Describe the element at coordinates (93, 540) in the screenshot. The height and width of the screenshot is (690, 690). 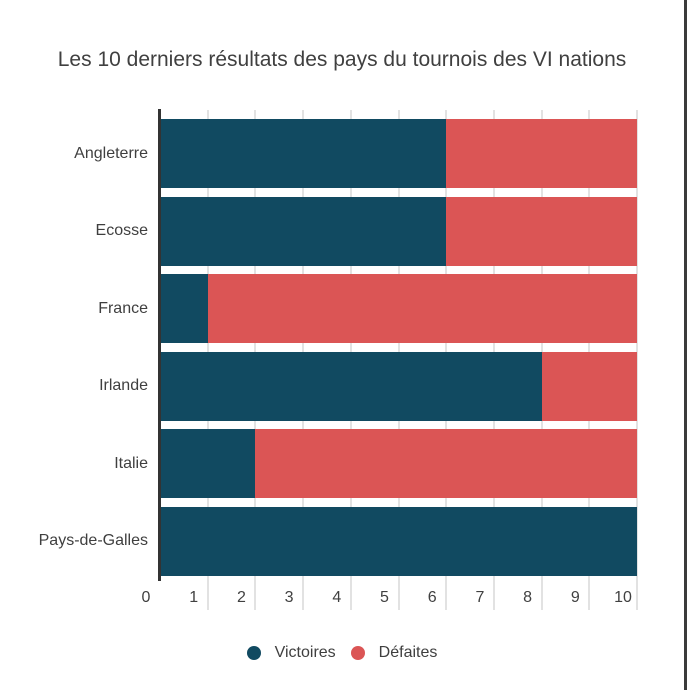
I see `category-label: Pays-de-Galles` at that location.